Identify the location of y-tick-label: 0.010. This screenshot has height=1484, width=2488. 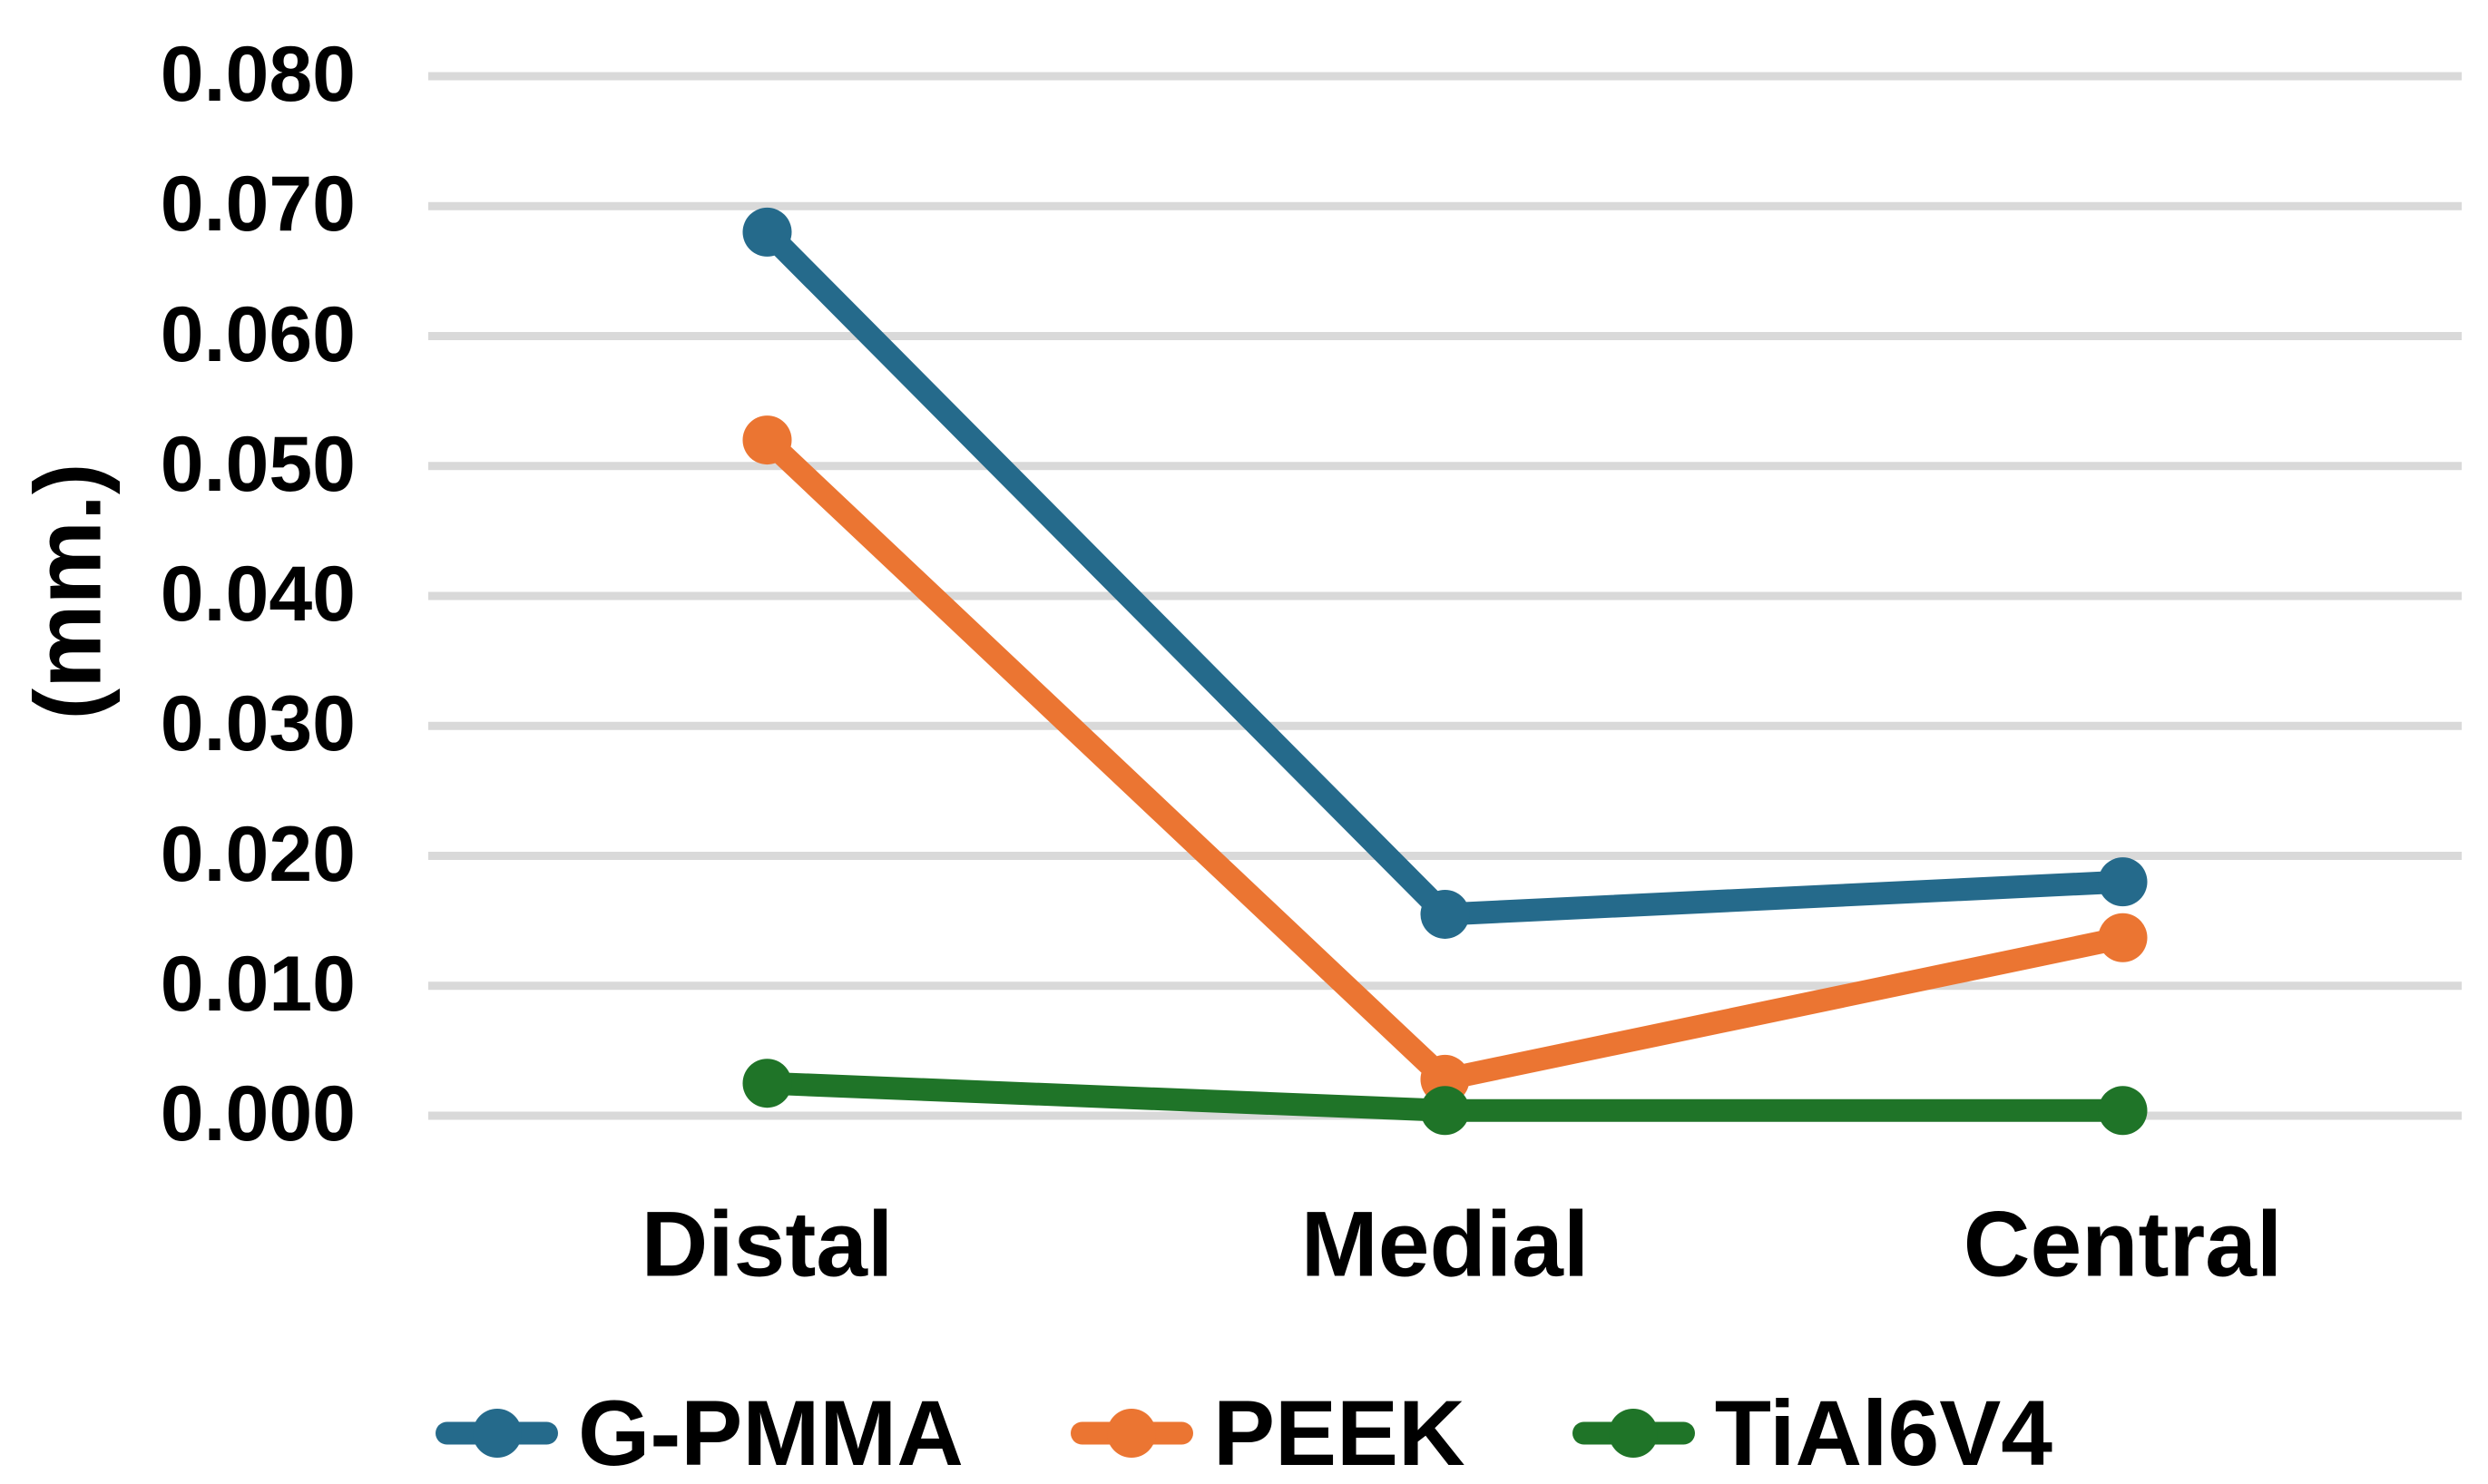
(258, 984).